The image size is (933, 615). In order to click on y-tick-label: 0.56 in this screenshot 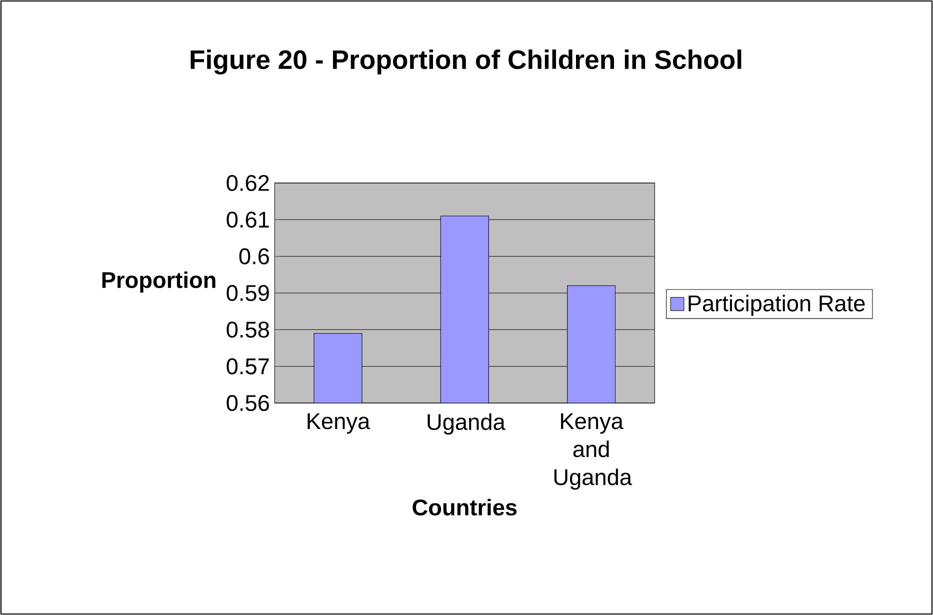, I will do `click(247, 403)`.